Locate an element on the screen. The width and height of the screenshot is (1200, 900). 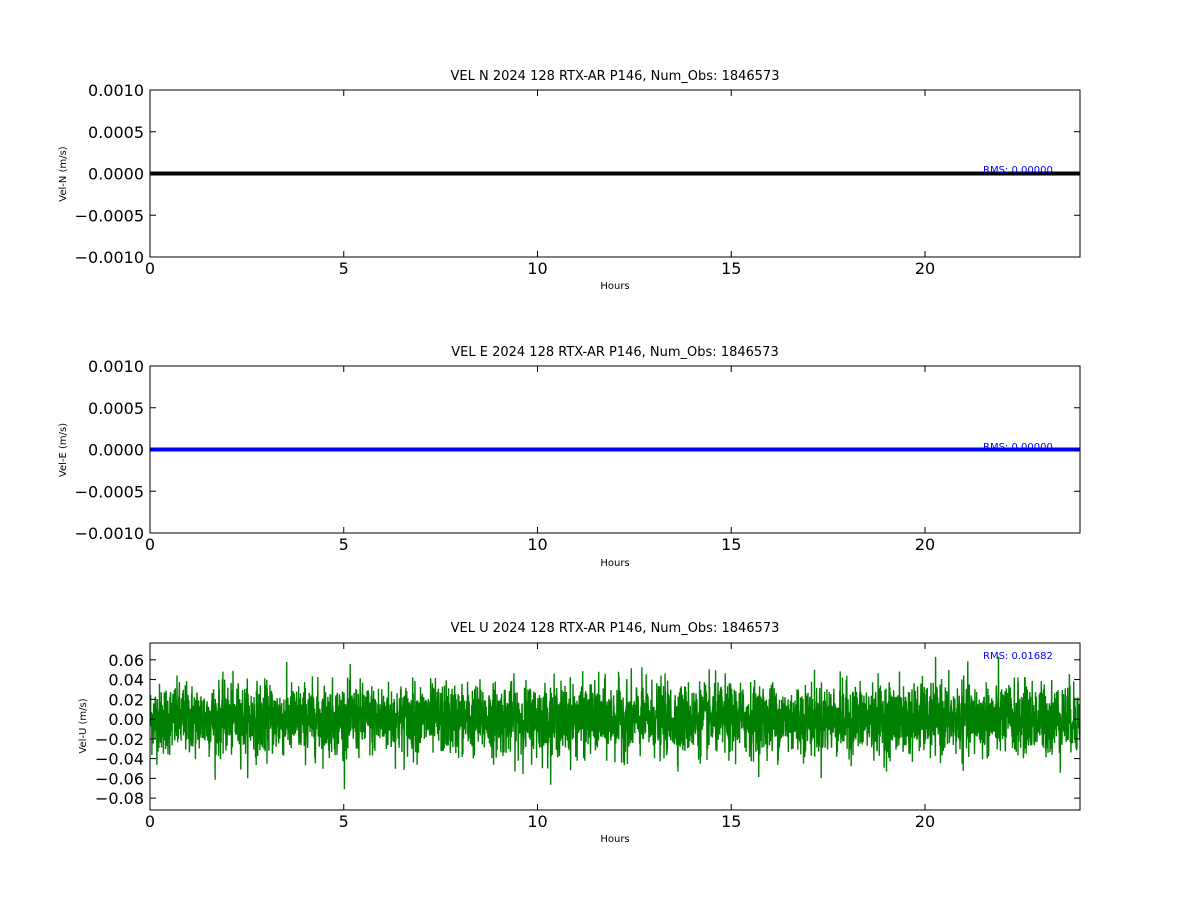
y-tick-label: 0.02 is located at coordinates (126, 699).